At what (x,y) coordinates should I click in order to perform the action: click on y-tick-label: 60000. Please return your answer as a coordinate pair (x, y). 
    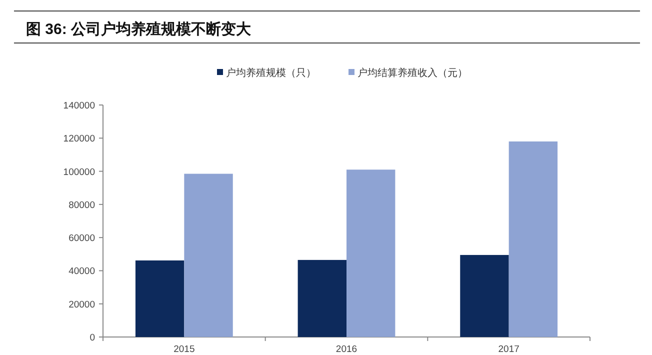
    Looking at the image, I should click on (81, 238).